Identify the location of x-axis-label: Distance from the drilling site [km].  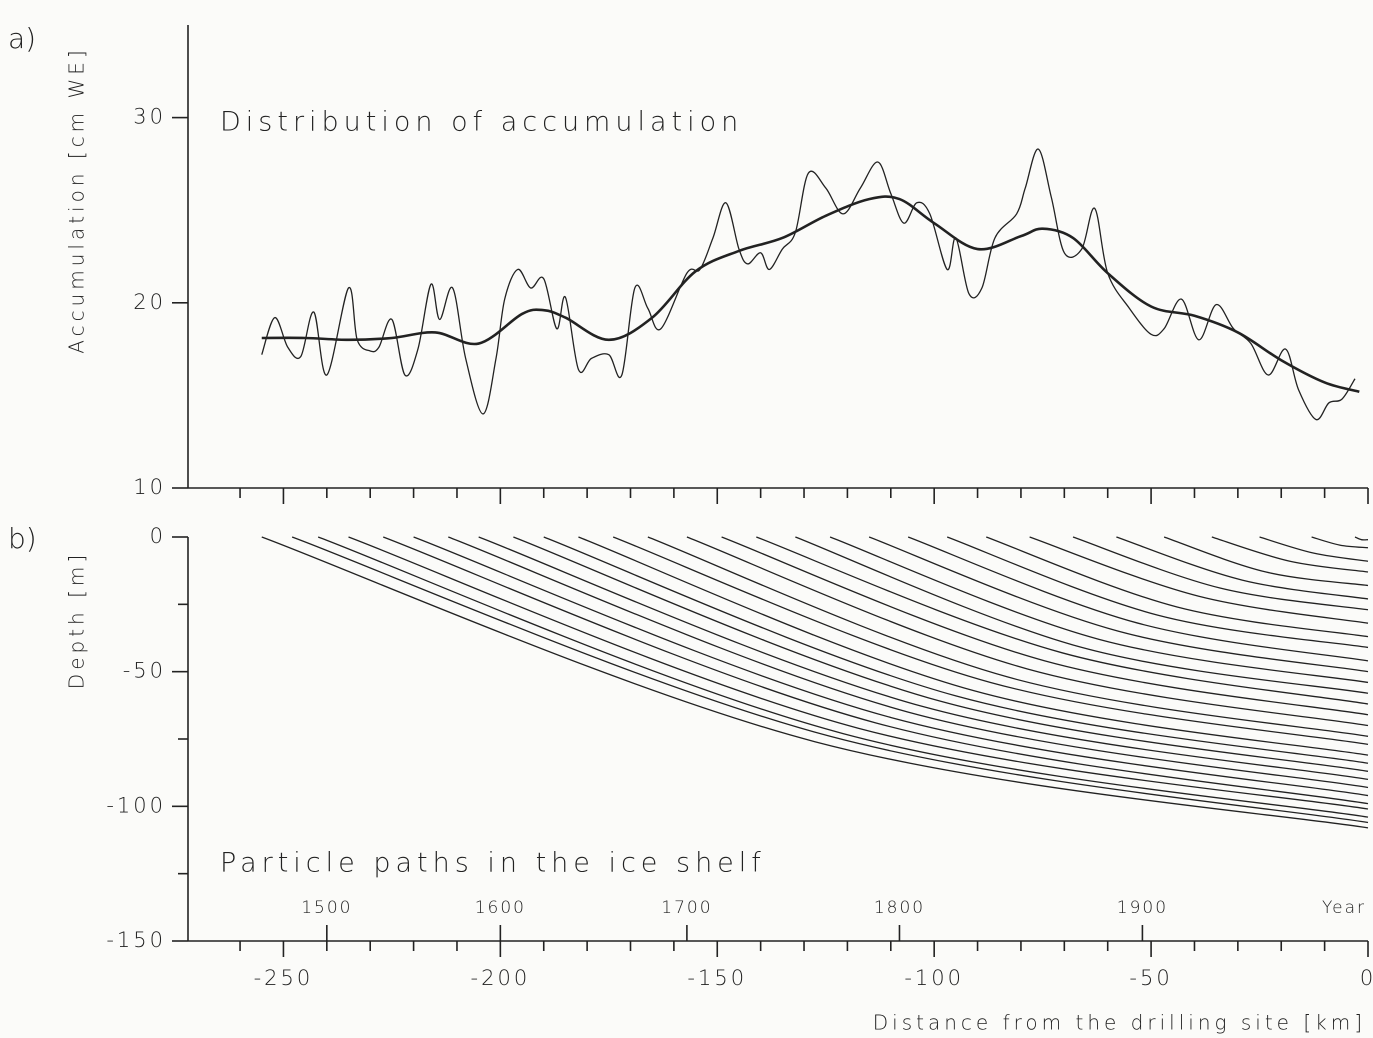
(1119, 1023).